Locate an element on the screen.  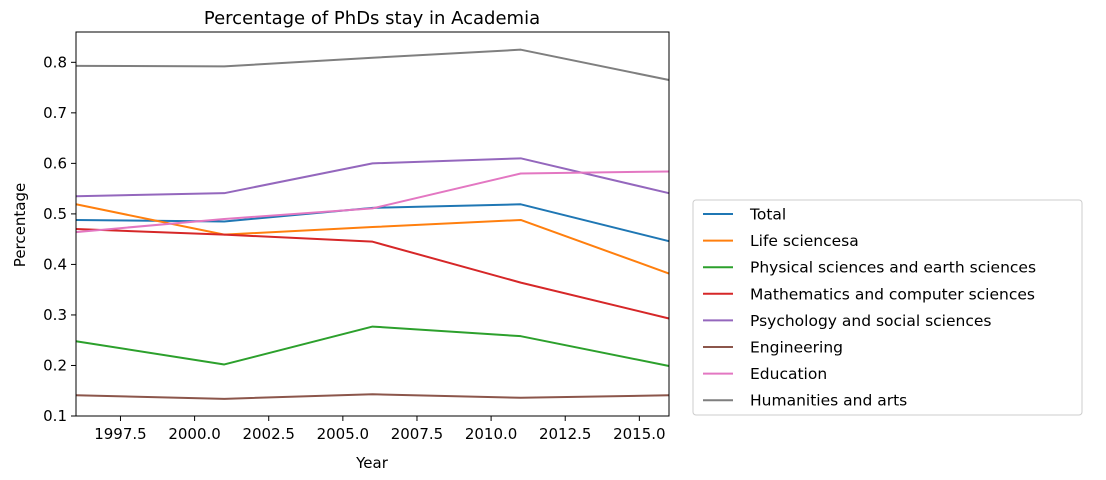
legend-label: Psychology and social sciences is located at coordinates (870, 321).